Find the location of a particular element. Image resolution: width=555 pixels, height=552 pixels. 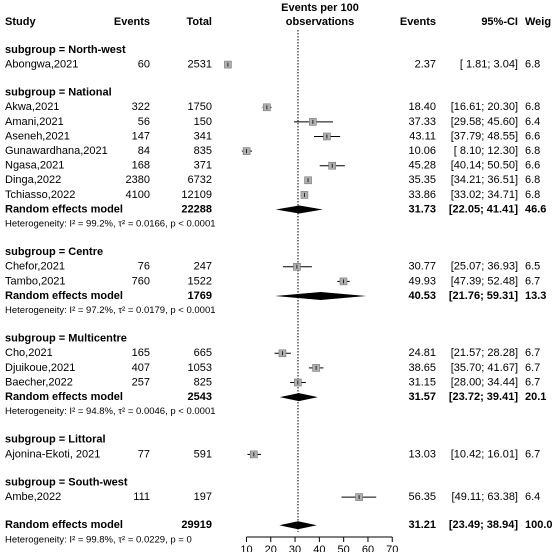

col-plot: observations is located at coordinates (320, 22).